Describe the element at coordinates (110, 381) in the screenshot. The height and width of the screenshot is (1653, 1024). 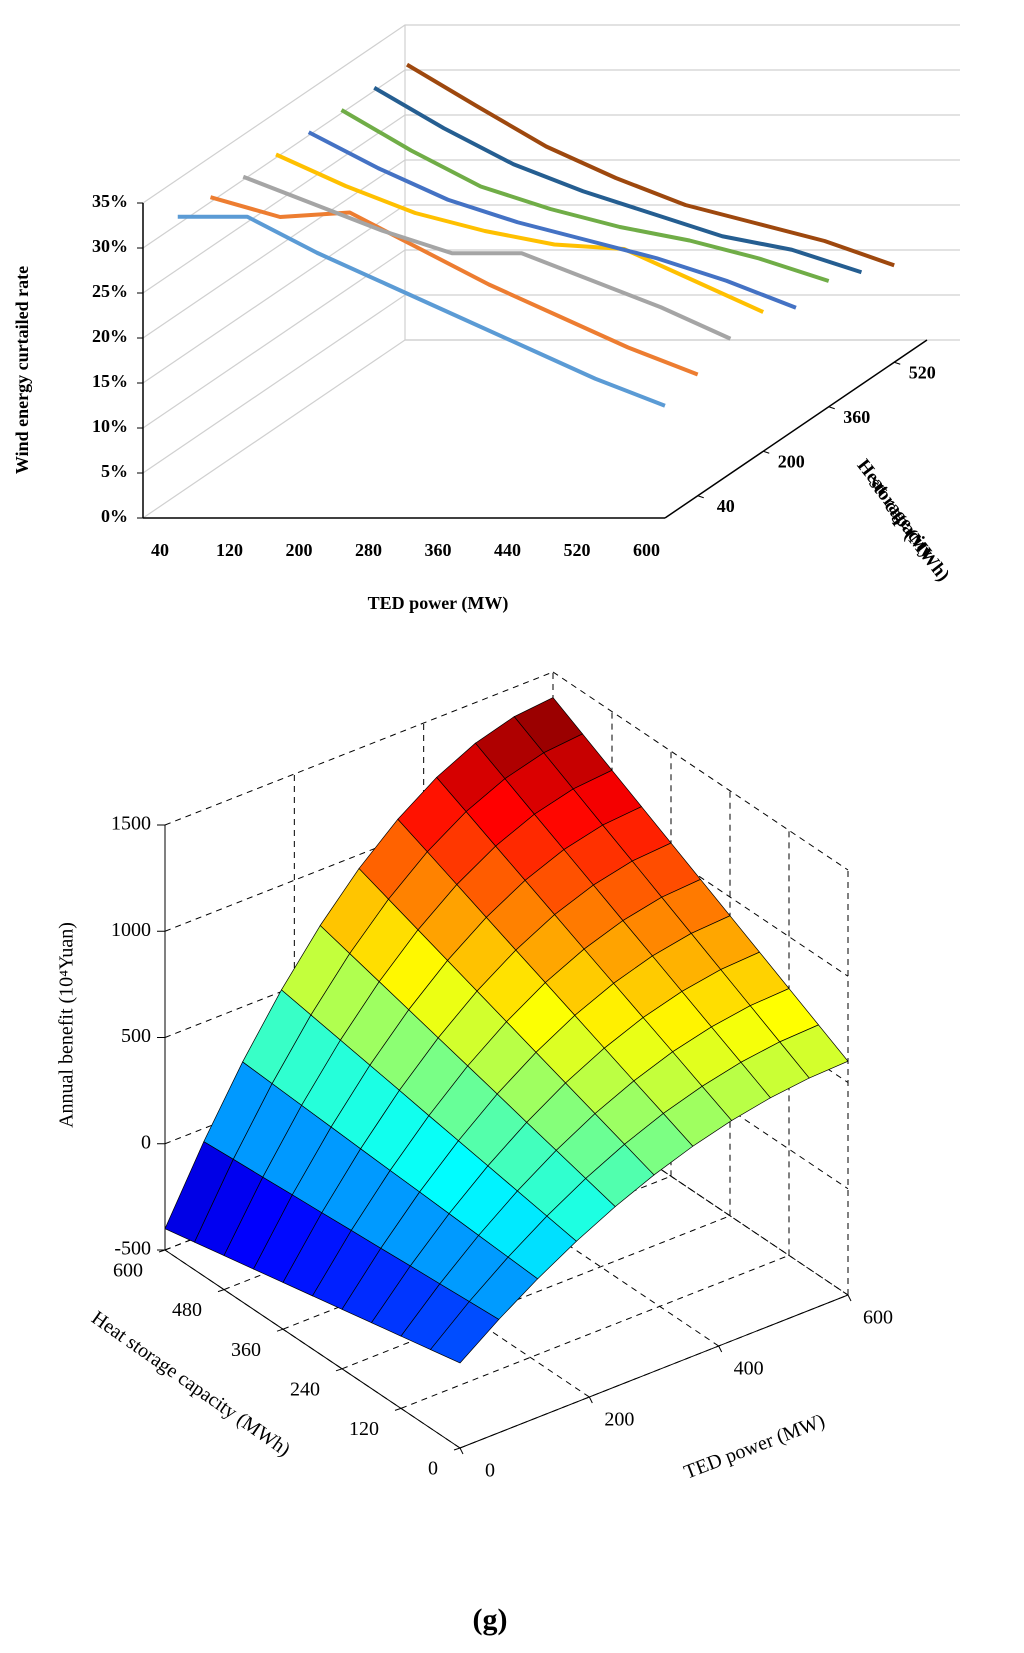
I see `y-tick-label: 15%` at that location.